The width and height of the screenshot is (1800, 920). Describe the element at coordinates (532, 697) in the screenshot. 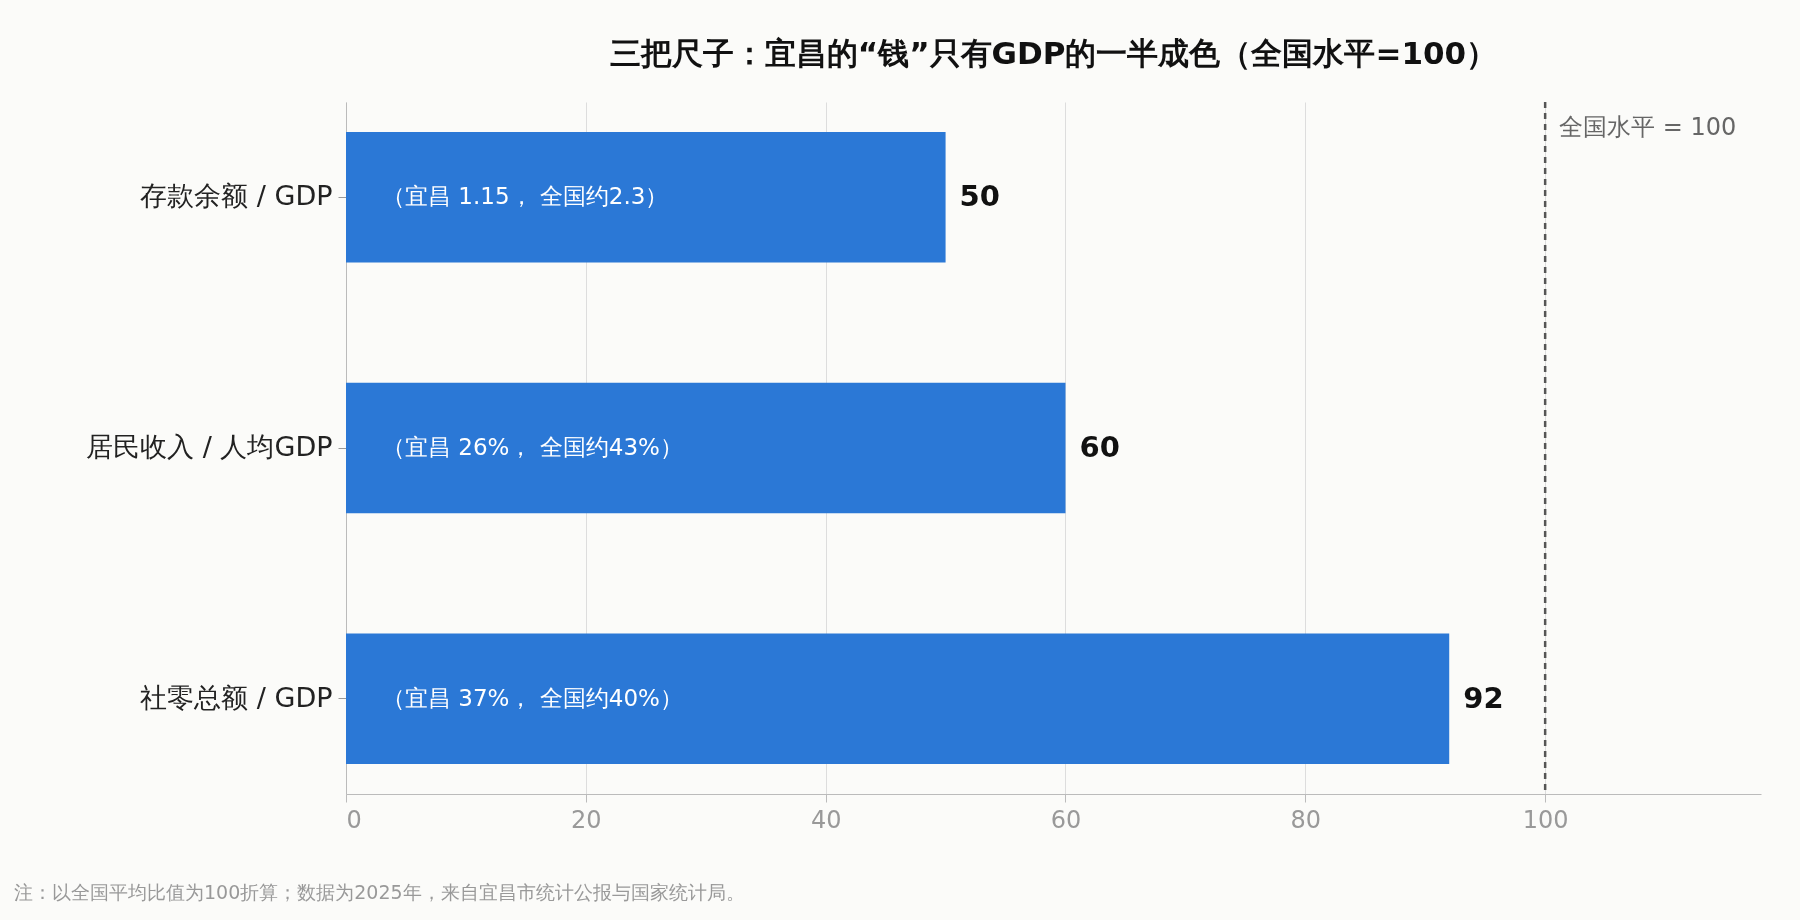

I see `annotation: （宜昌 37%， 全国约40%）` at that location.